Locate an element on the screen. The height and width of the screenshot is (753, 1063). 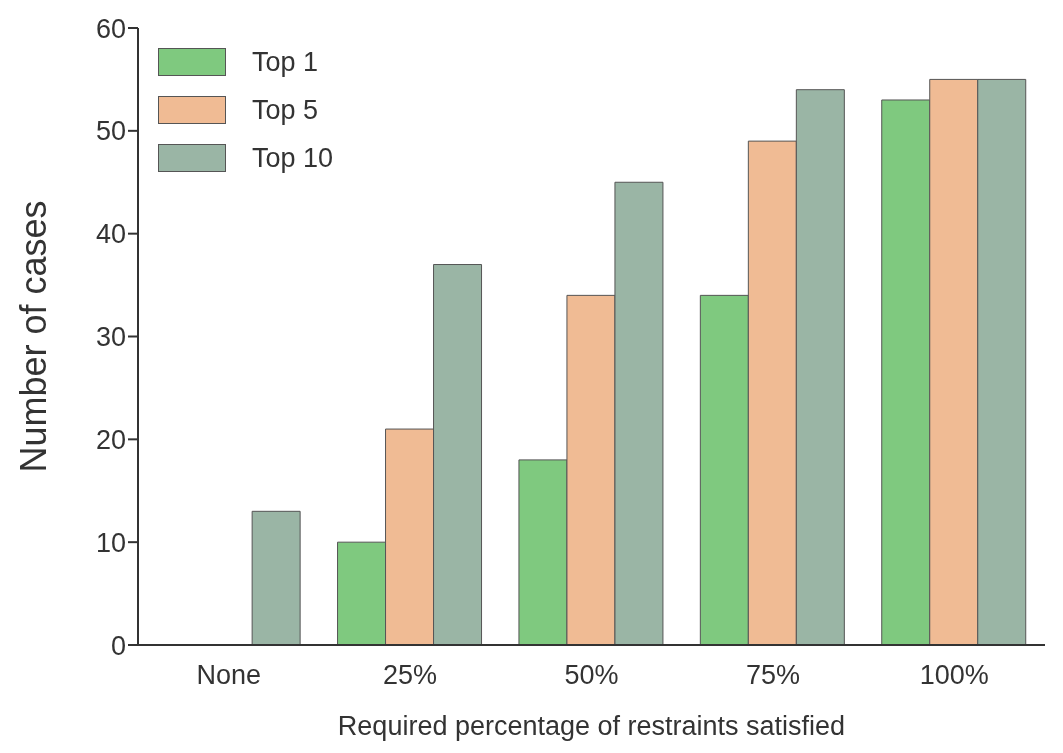
x-tick-label: 100% is located at coordinates (954, 675).